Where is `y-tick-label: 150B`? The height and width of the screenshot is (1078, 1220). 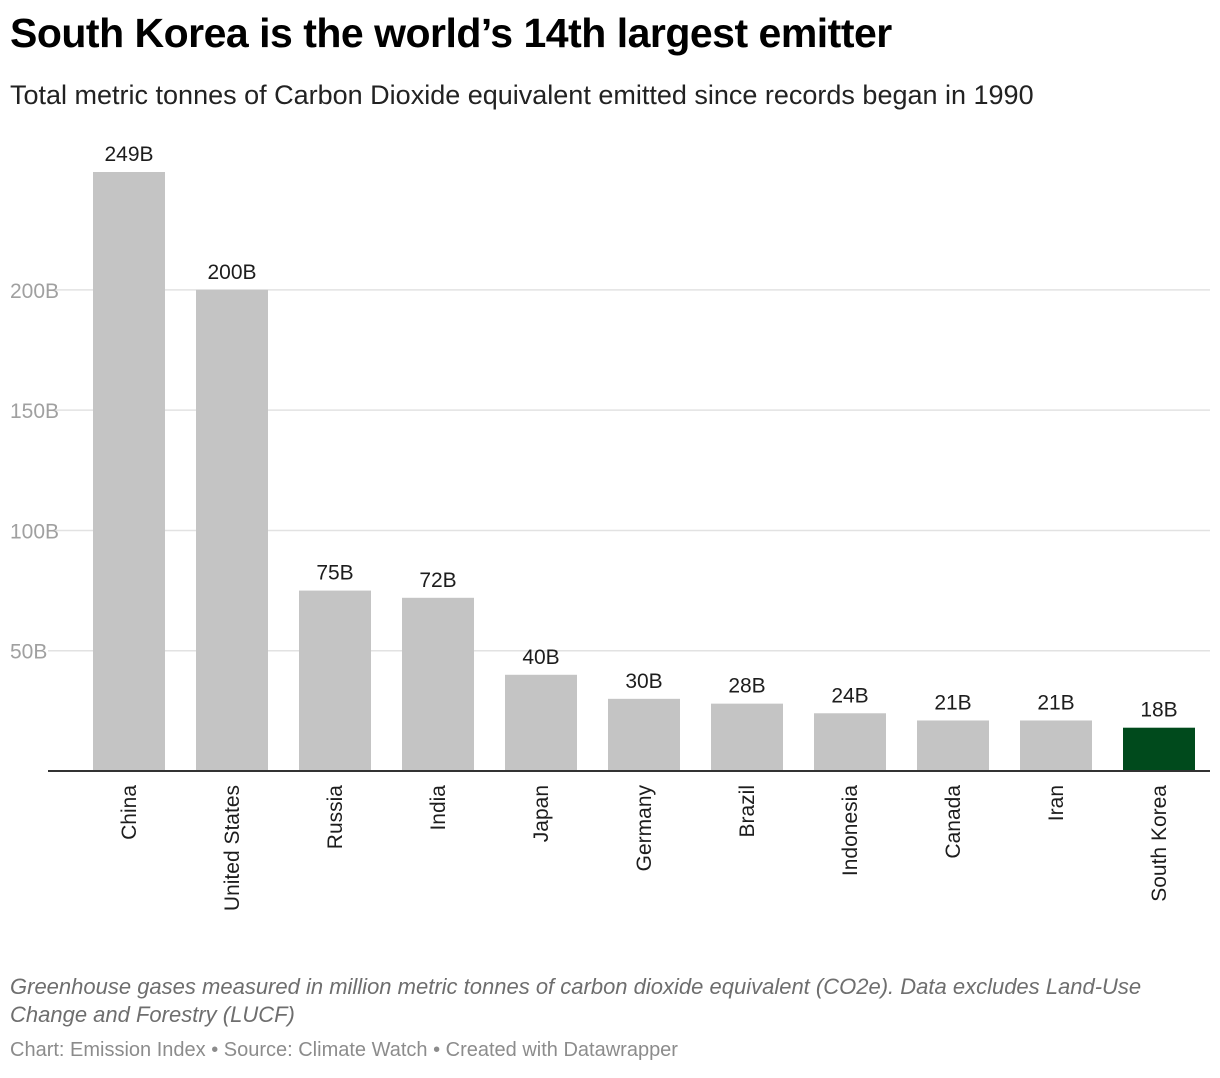 y-tick-label: 150B is located at coordinates (34, 411).